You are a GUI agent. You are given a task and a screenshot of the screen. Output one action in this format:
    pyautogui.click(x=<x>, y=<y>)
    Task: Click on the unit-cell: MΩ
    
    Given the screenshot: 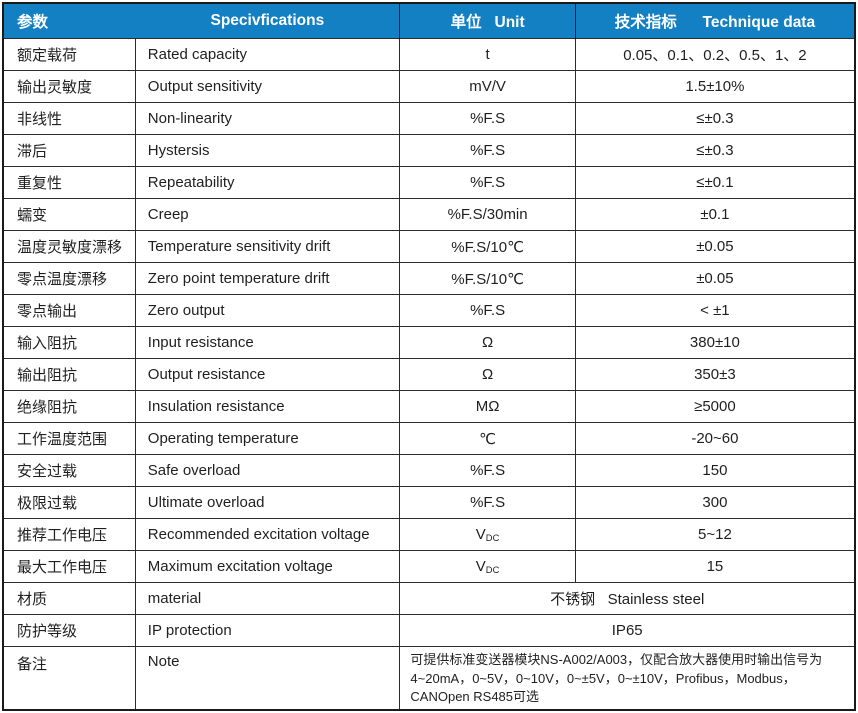 What is the action you would take?
    pyautogui.click(x=487, y=407)
    